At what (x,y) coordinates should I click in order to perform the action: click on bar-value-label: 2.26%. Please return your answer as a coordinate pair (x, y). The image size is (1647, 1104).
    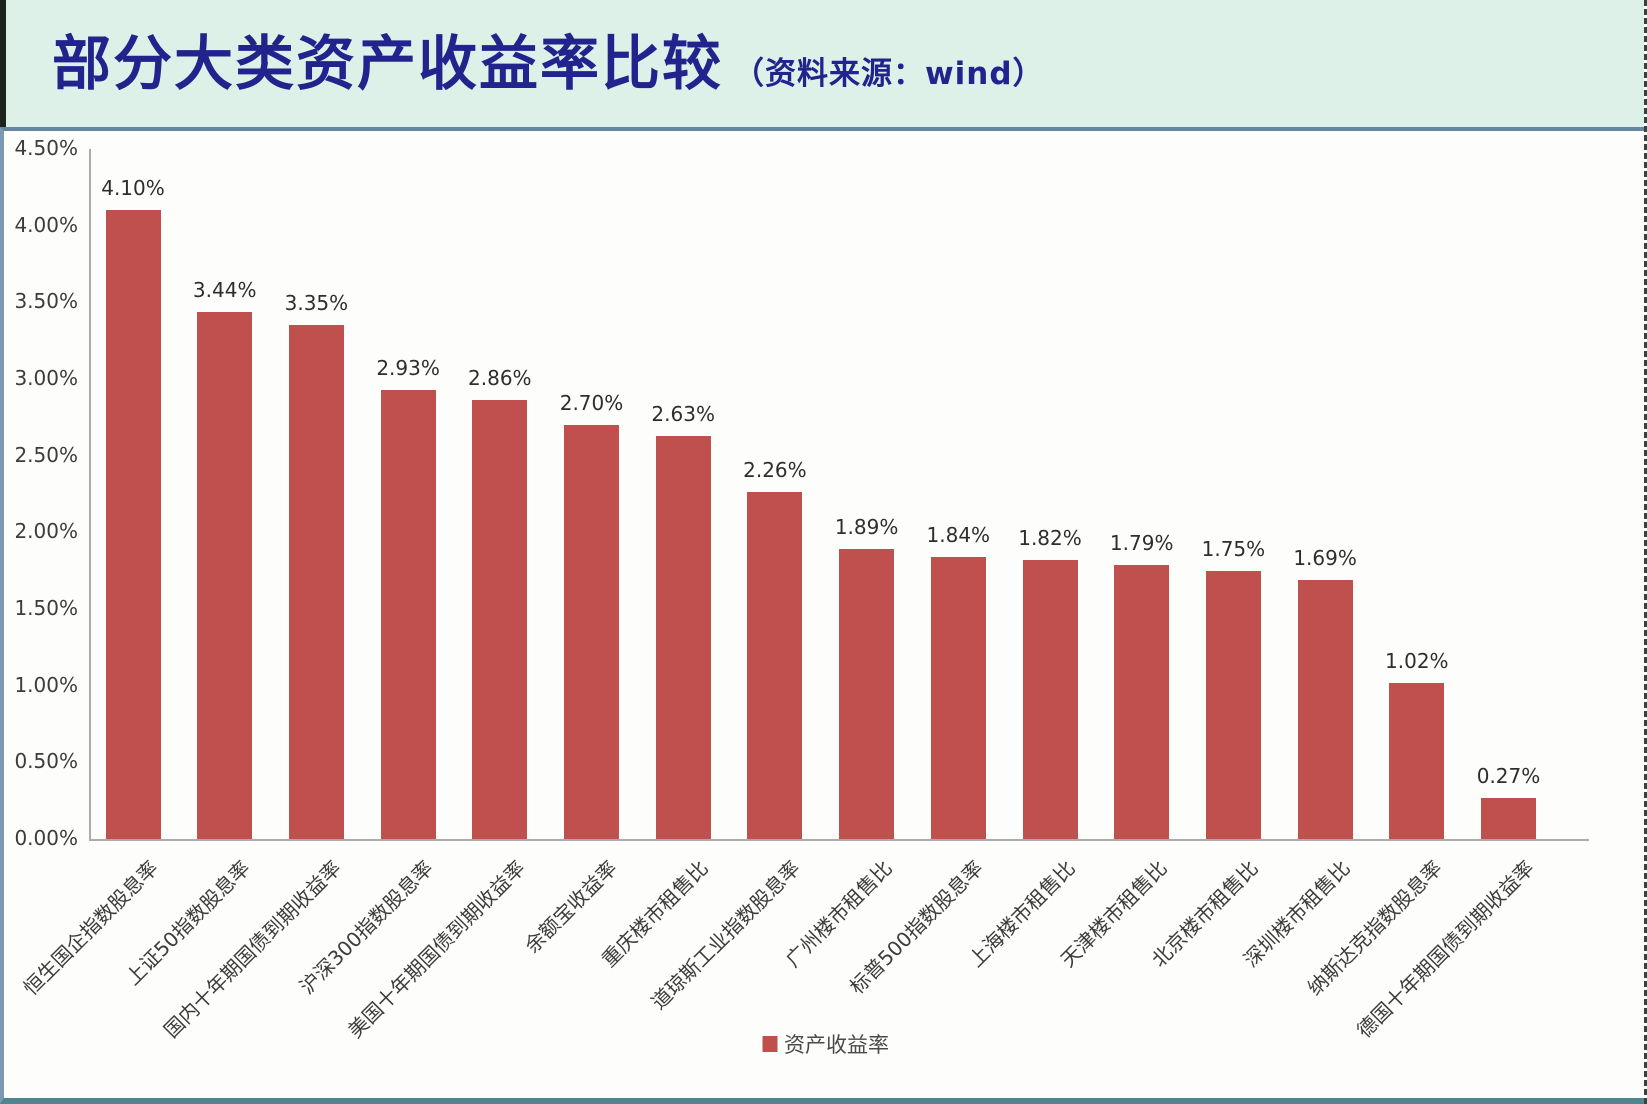
    Looking at the image, I should click on (775, 470).